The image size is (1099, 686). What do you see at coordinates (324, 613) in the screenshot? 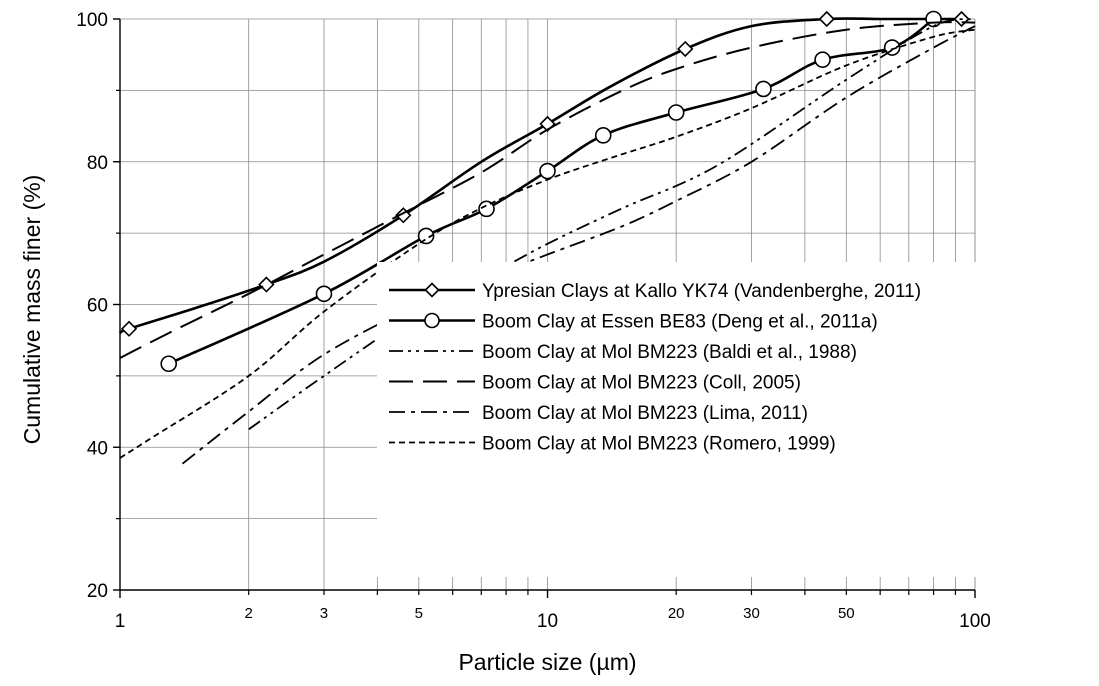
I see `x-minor-tick-label: 3` at bounding box center [324, 613].